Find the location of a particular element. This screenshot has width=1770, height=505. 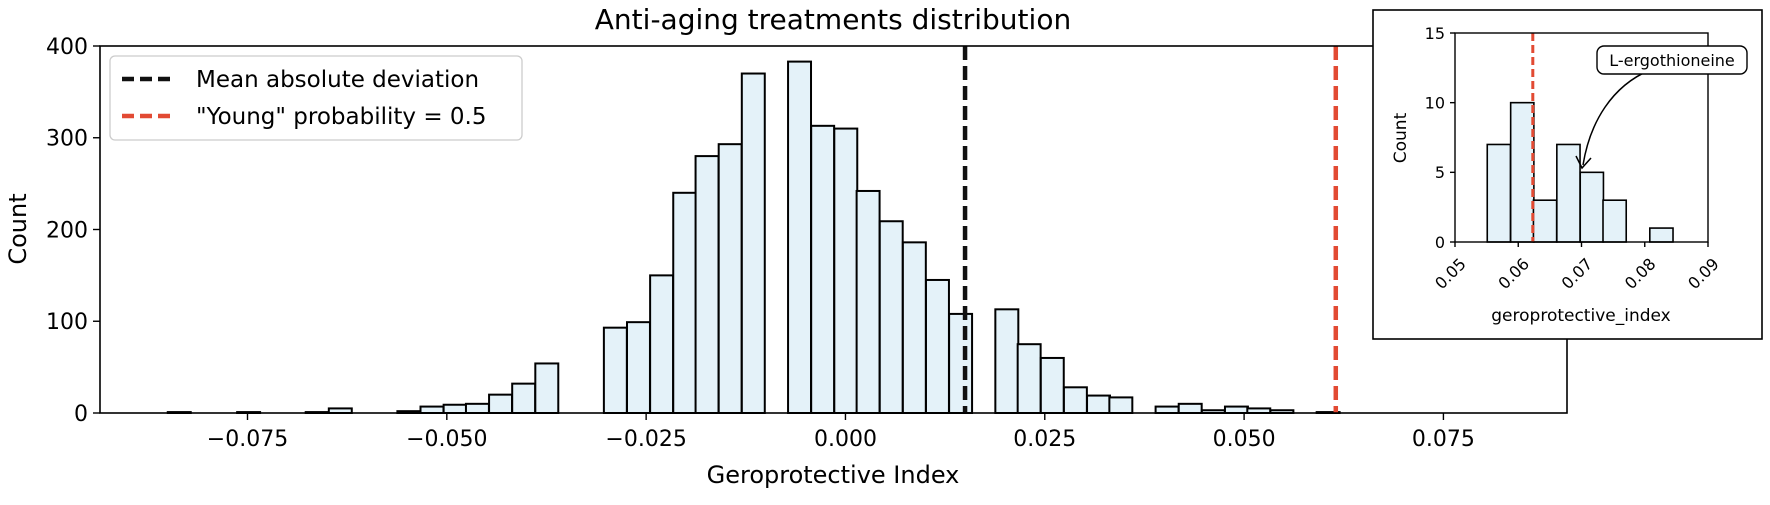

chart-title: Anti-aging treatments distribution is located at coordinates (833, 19).